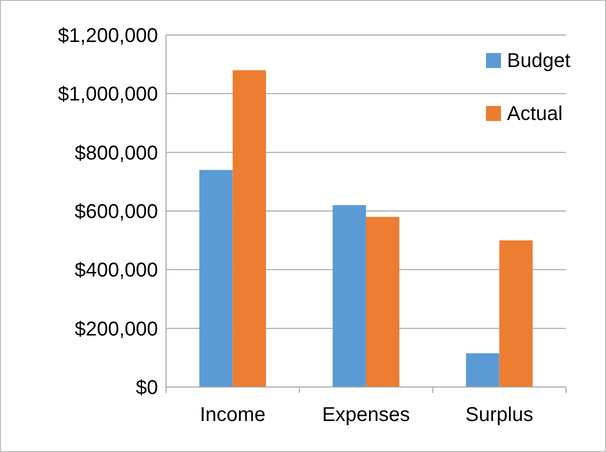 The width and height of the screenshot is (606, 452). Describe the element at coordinates (116, 212) in the screenshot. I see `y-tick-label: $600,000` at that location.